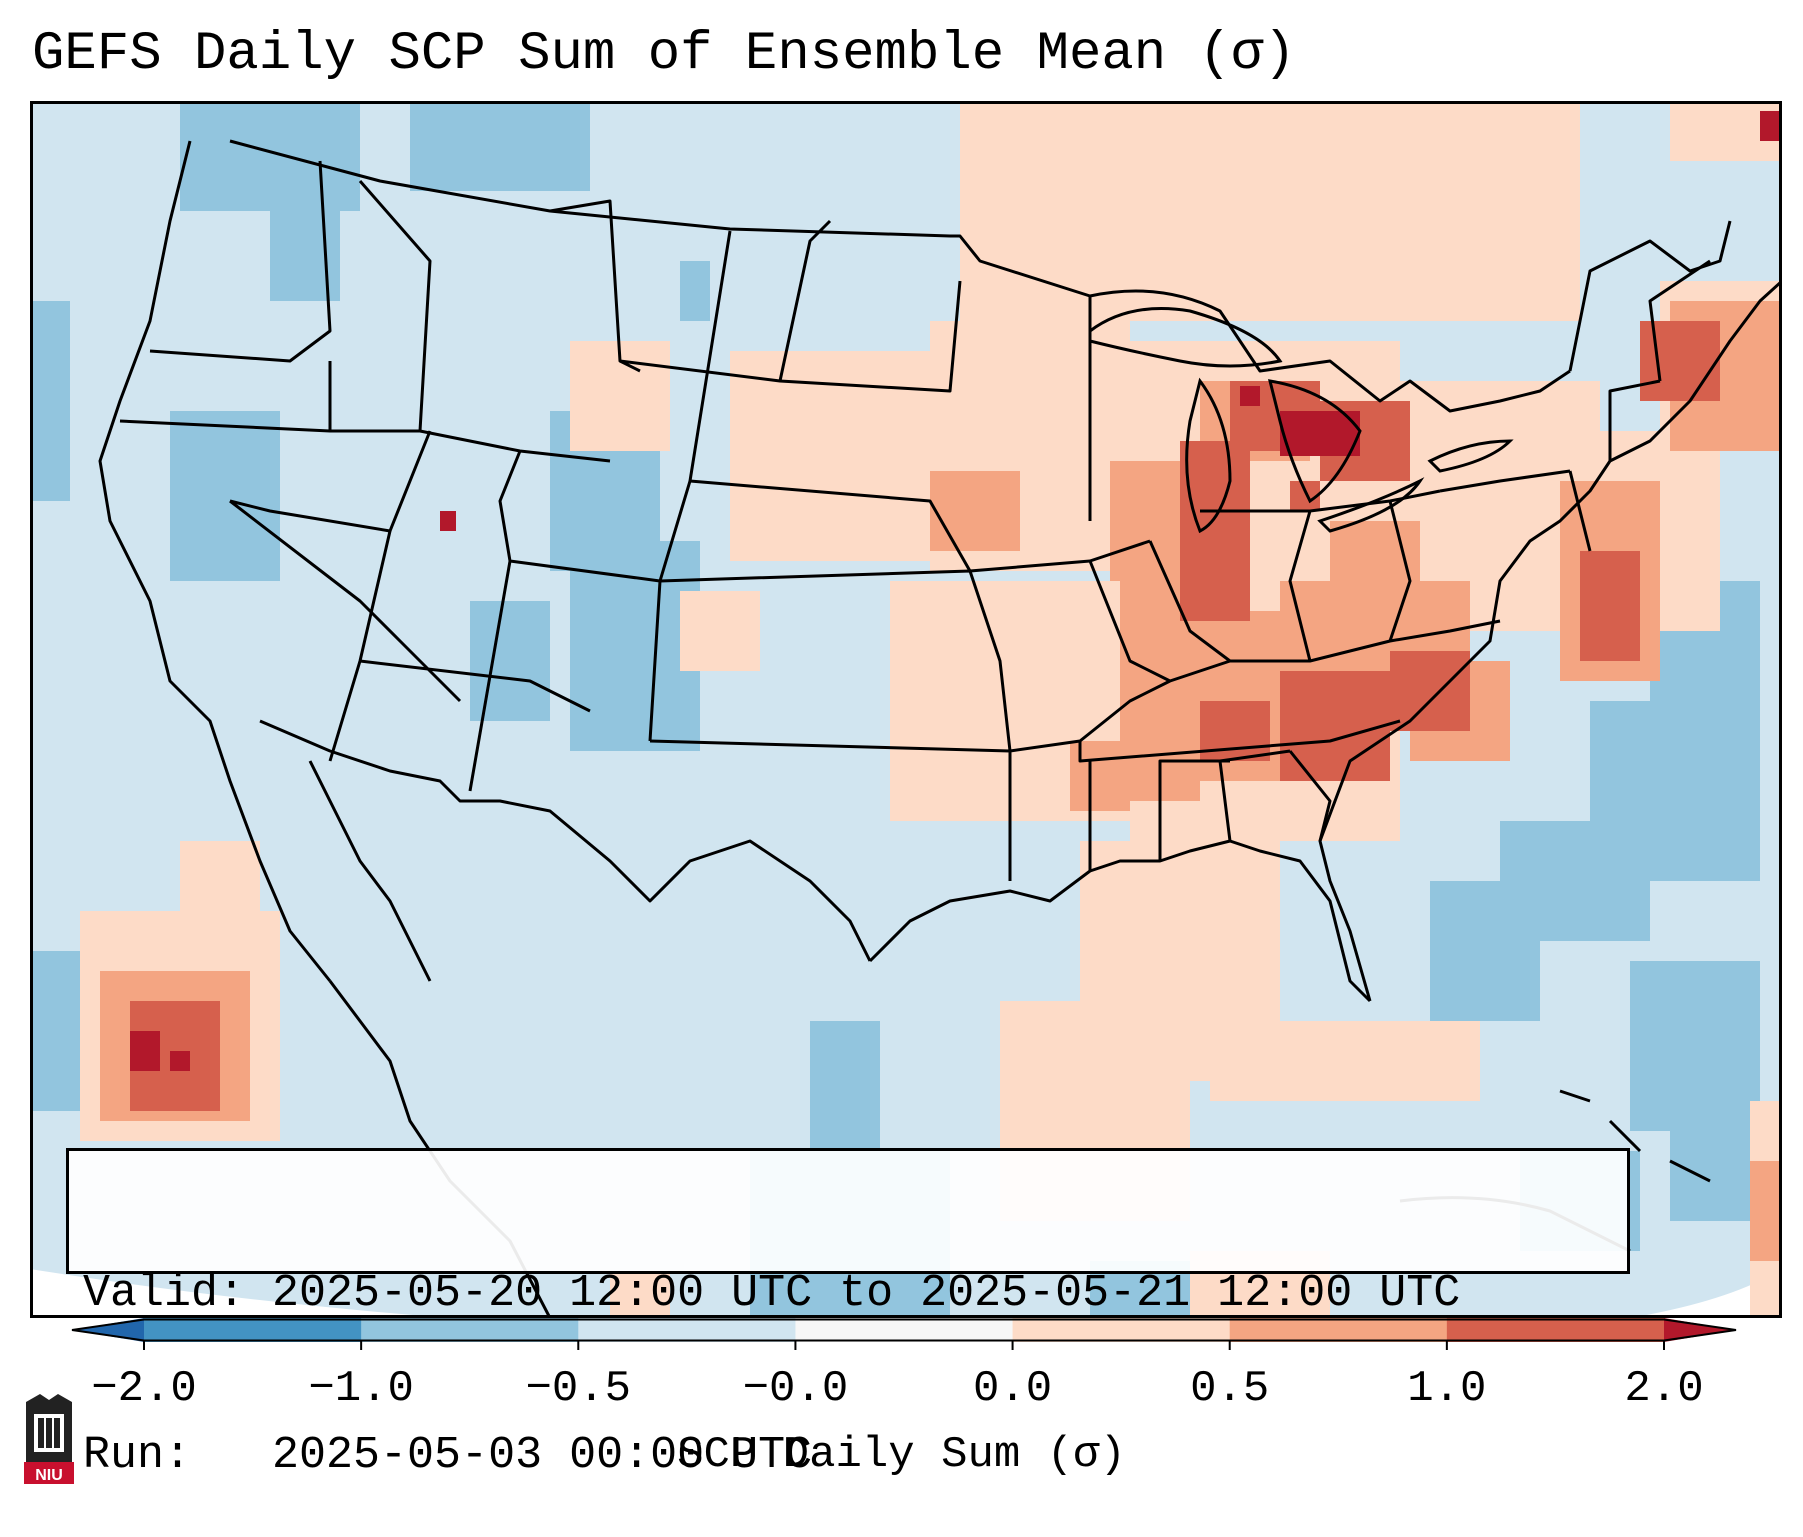 The image size is (1803, 1537). I want to click on colorbar-outline, so click(904, 1330).